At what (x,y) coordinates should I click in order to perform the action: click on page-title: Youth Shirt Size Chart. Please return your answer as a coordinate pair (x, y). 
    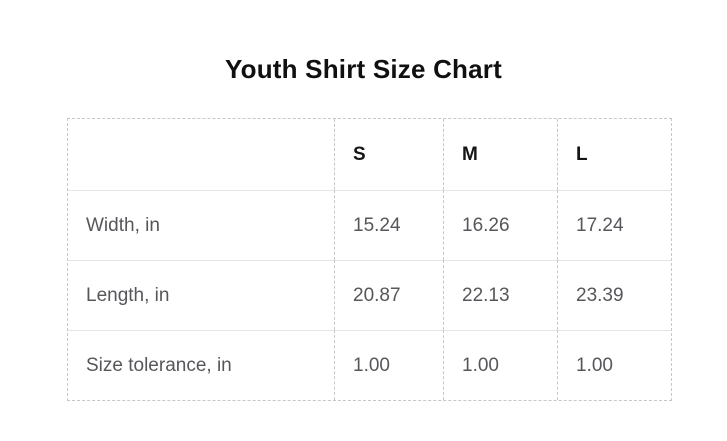
    Looking at the image, I should click on (363, 69).